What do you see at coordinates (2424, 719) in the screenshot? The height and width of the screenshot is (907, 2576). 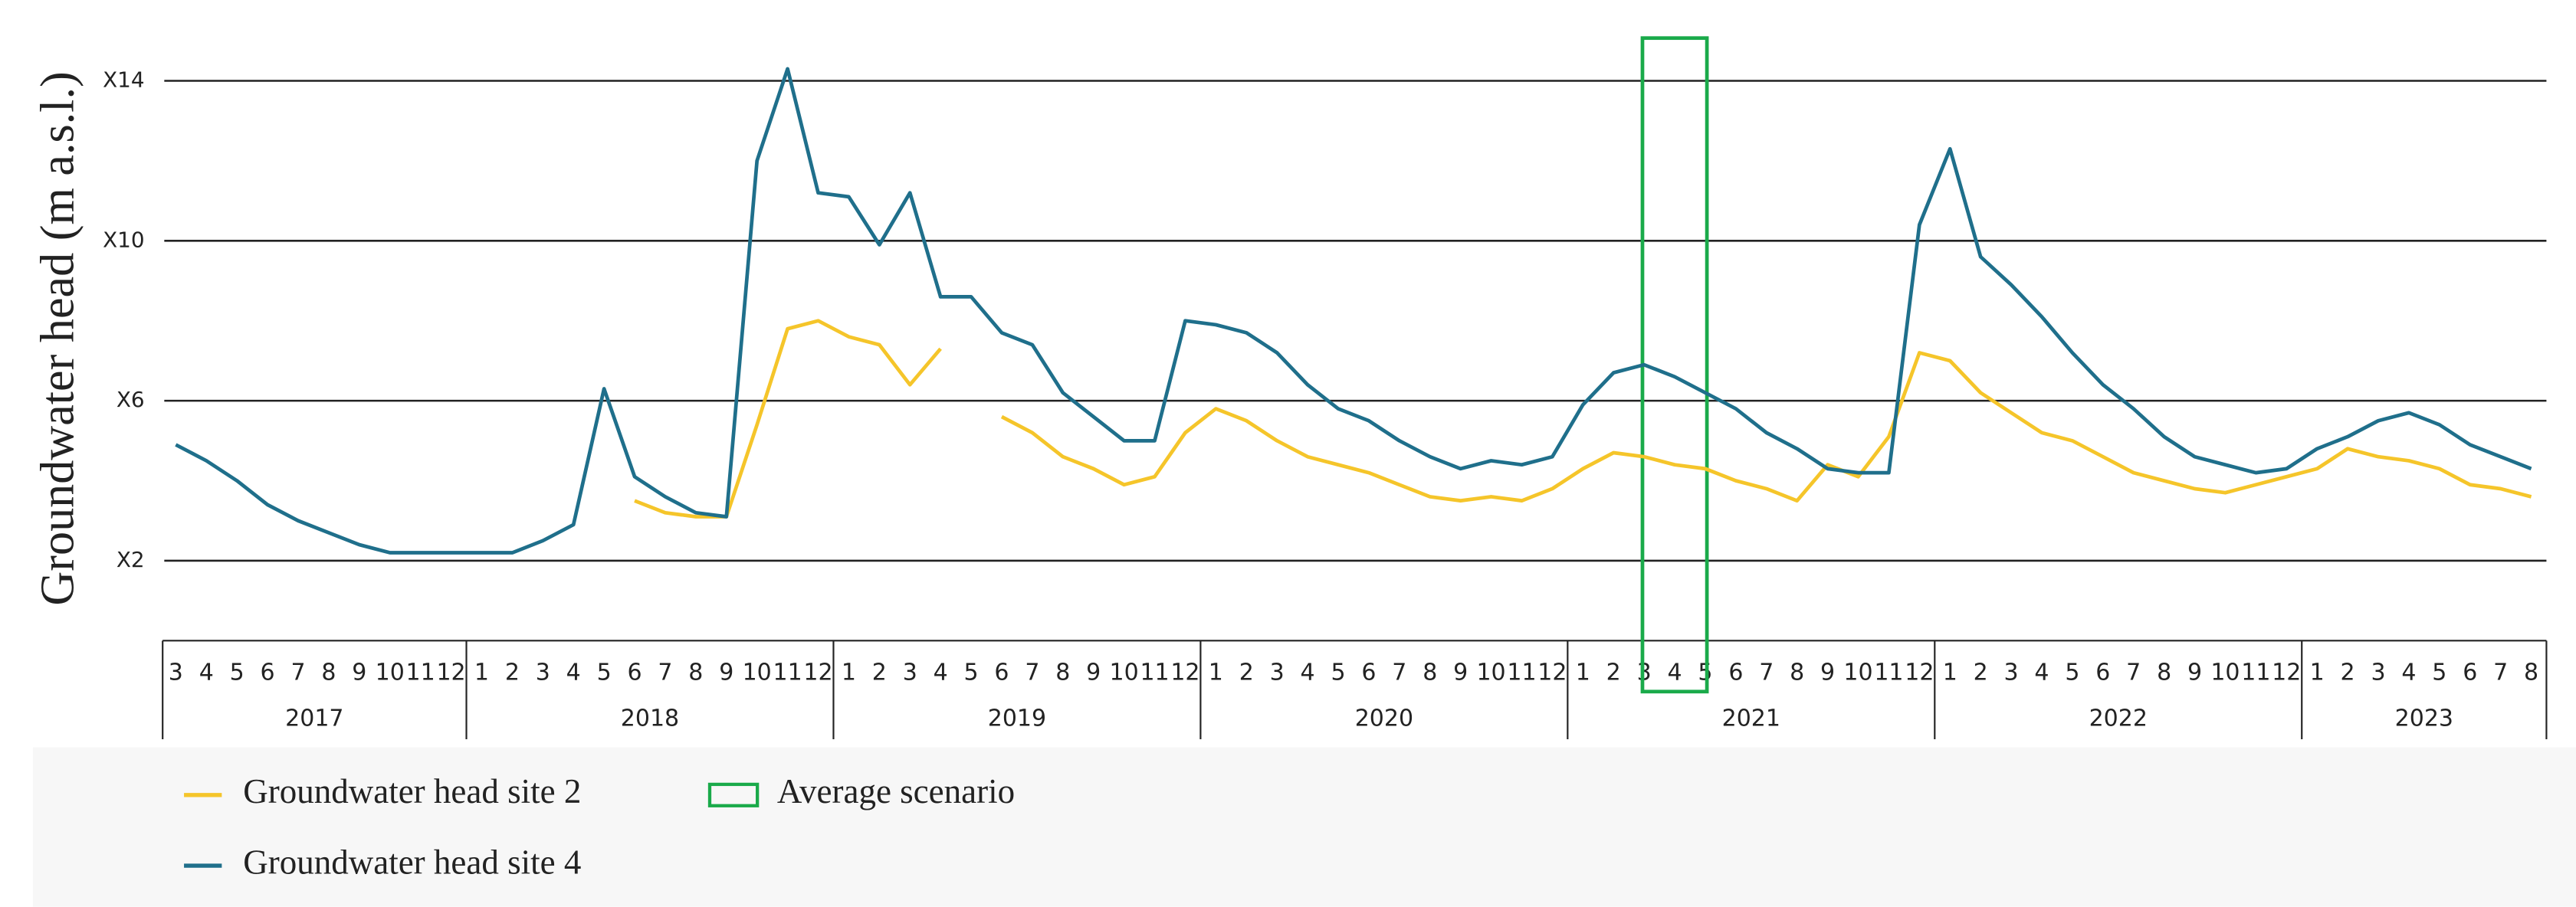 I see `year-label: 2023` at bounding box center [2424, 719].